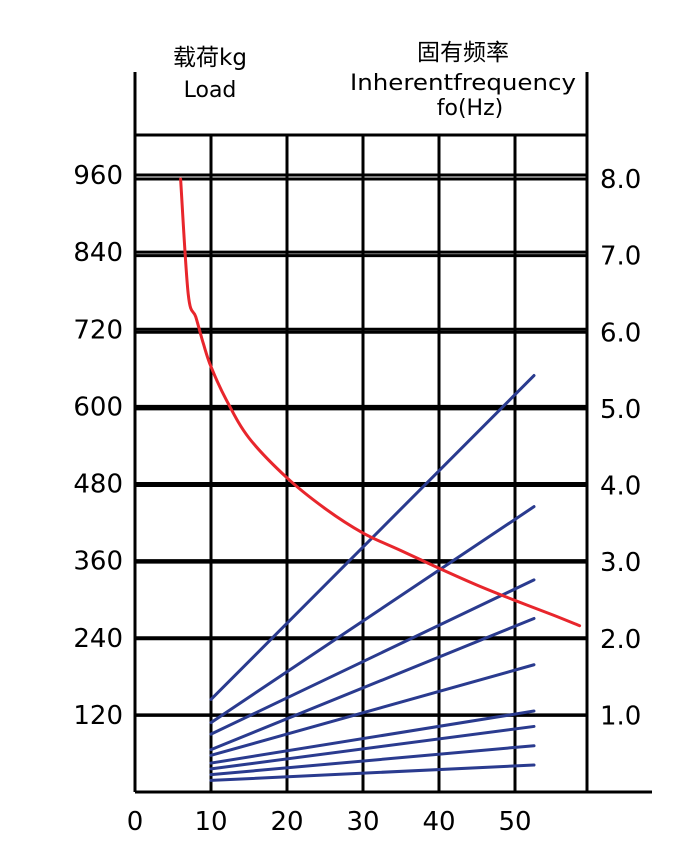  What do you see at coordinates (470, 108) in the screenshot?
I see `right-header-sub: fo(Hz)` at bounding box center [470, 108].